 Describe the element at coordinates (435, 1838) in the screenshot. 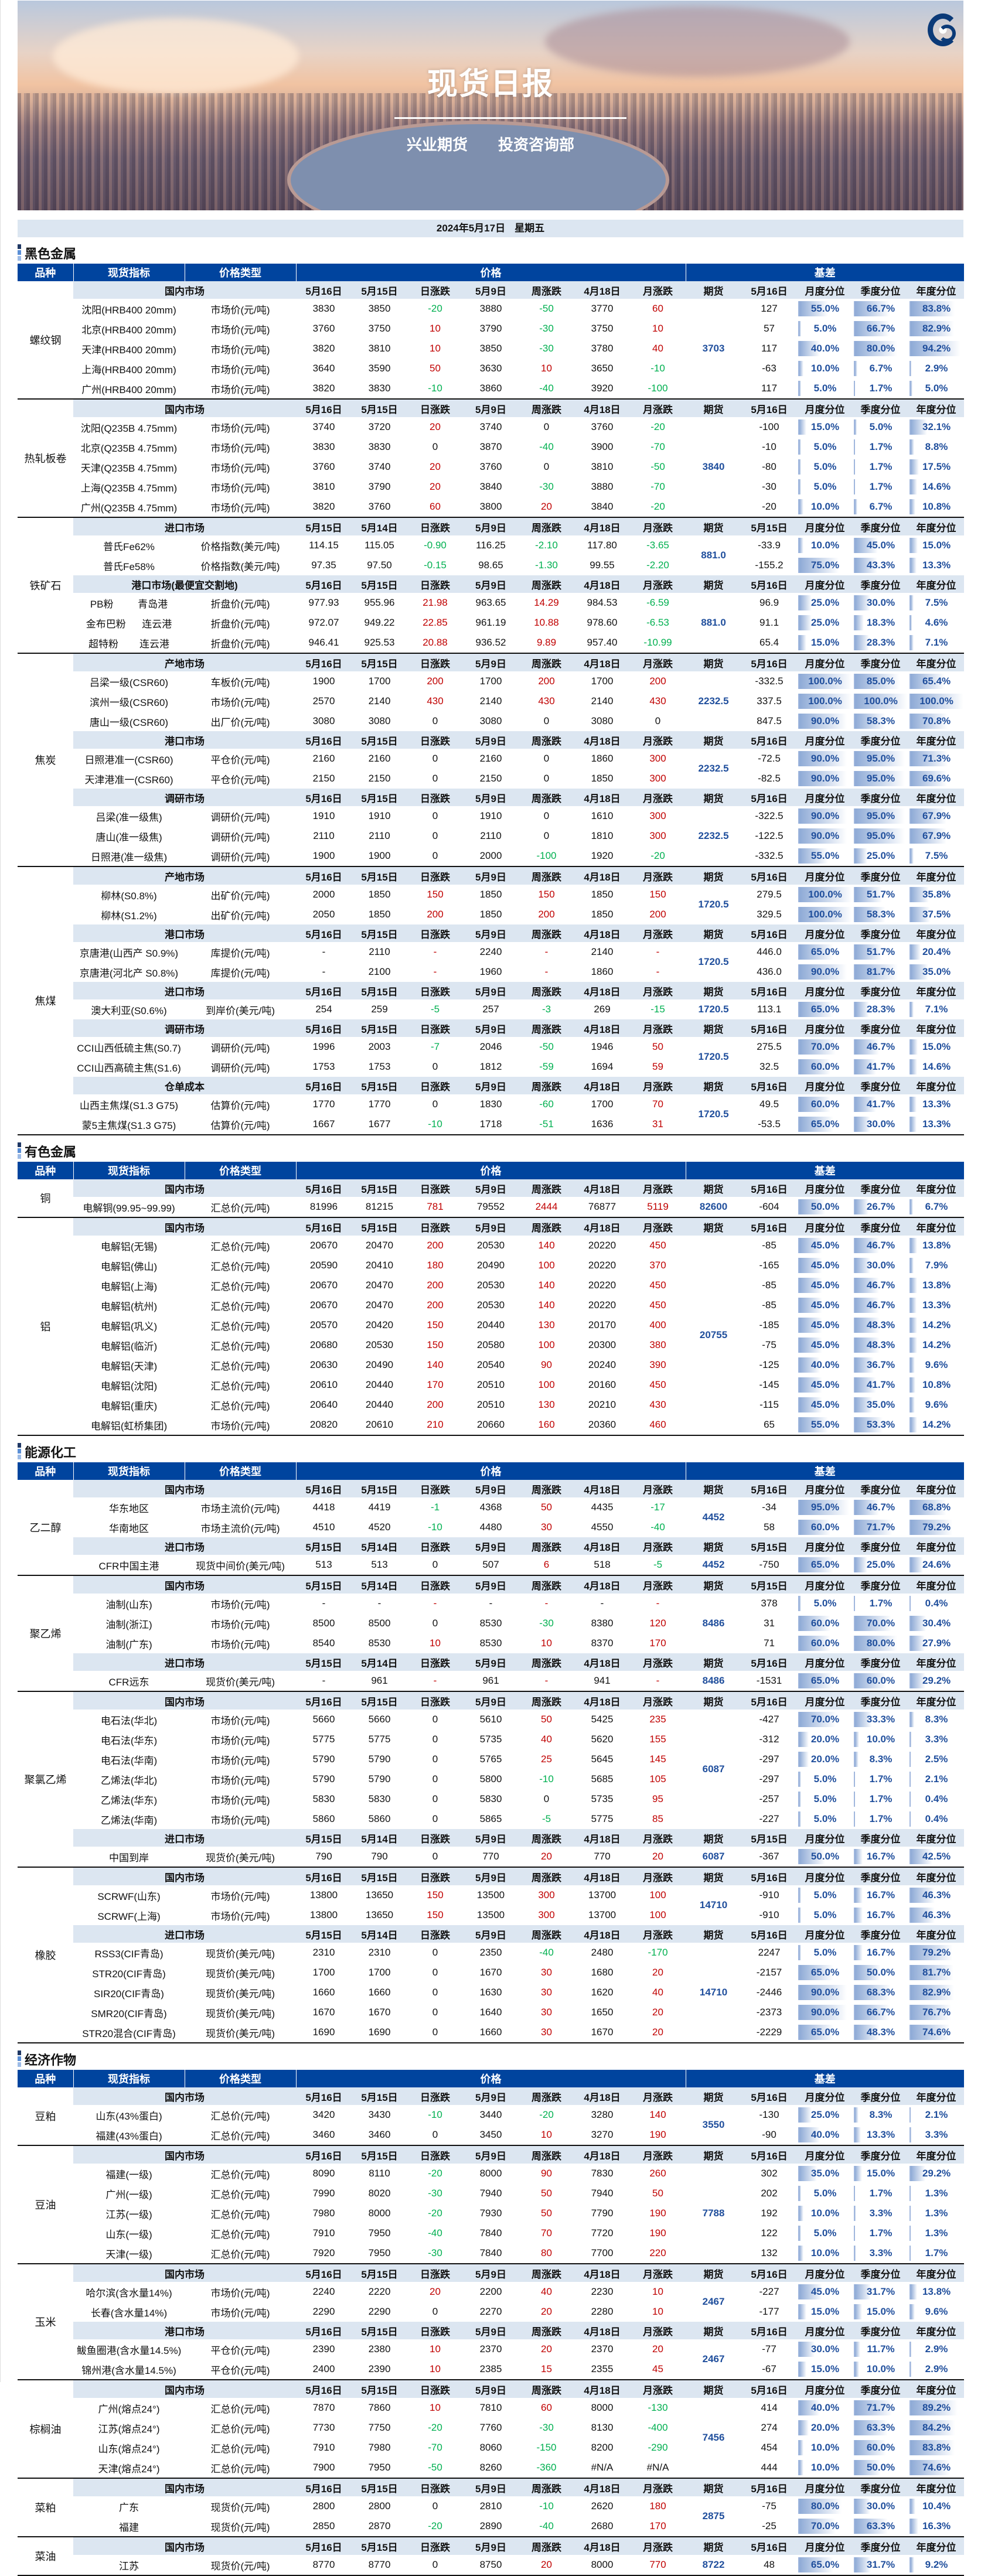

I see `day-change-col: 日涨跌` at that location.